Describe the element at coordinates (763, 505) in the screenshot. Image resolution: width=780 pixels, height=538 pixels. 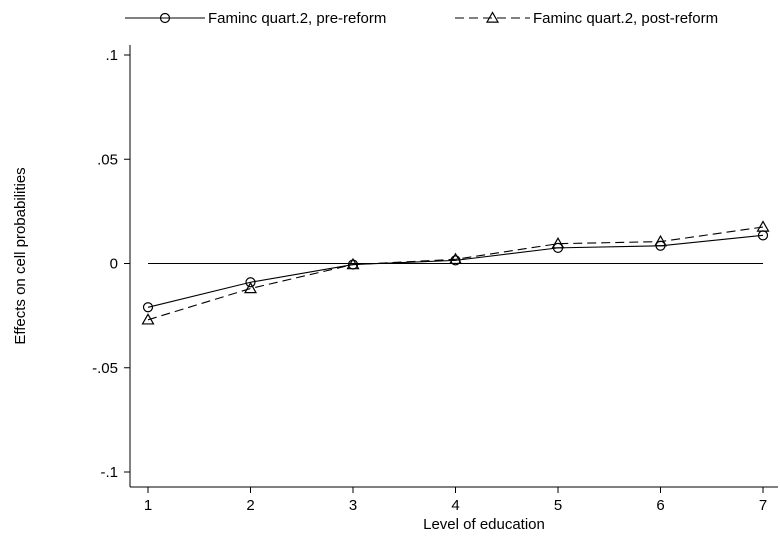
I see `x-tick-label: 7` at that location.